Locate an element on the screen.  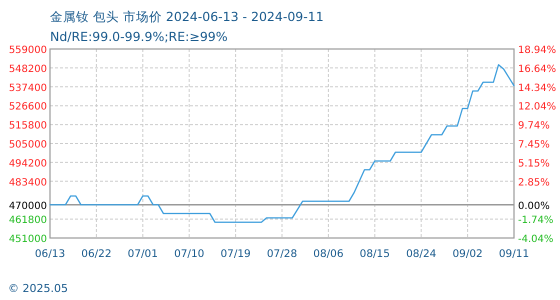
y-tick-label: 548200 is located at coordinates (27, 69).